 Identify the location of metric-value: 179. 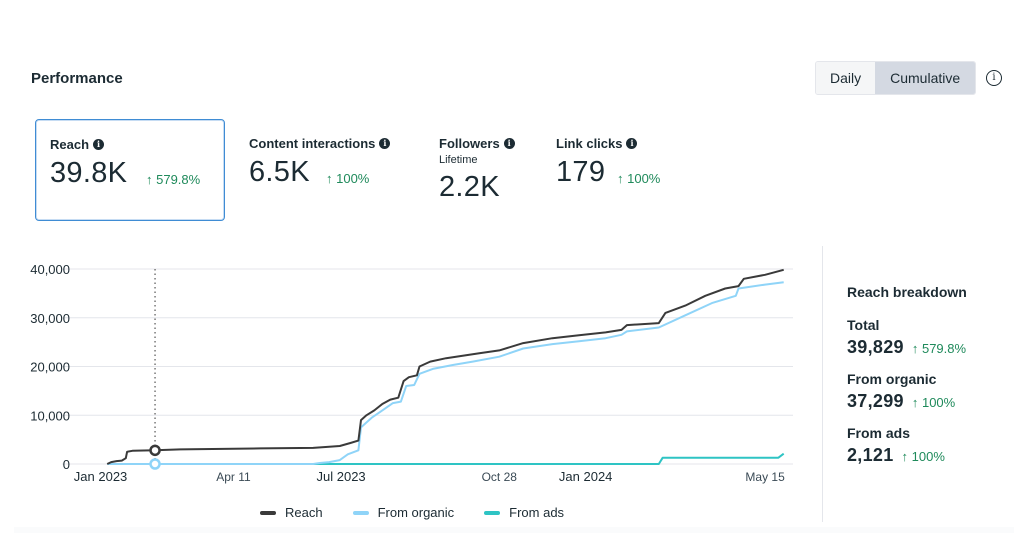
(581, 172).